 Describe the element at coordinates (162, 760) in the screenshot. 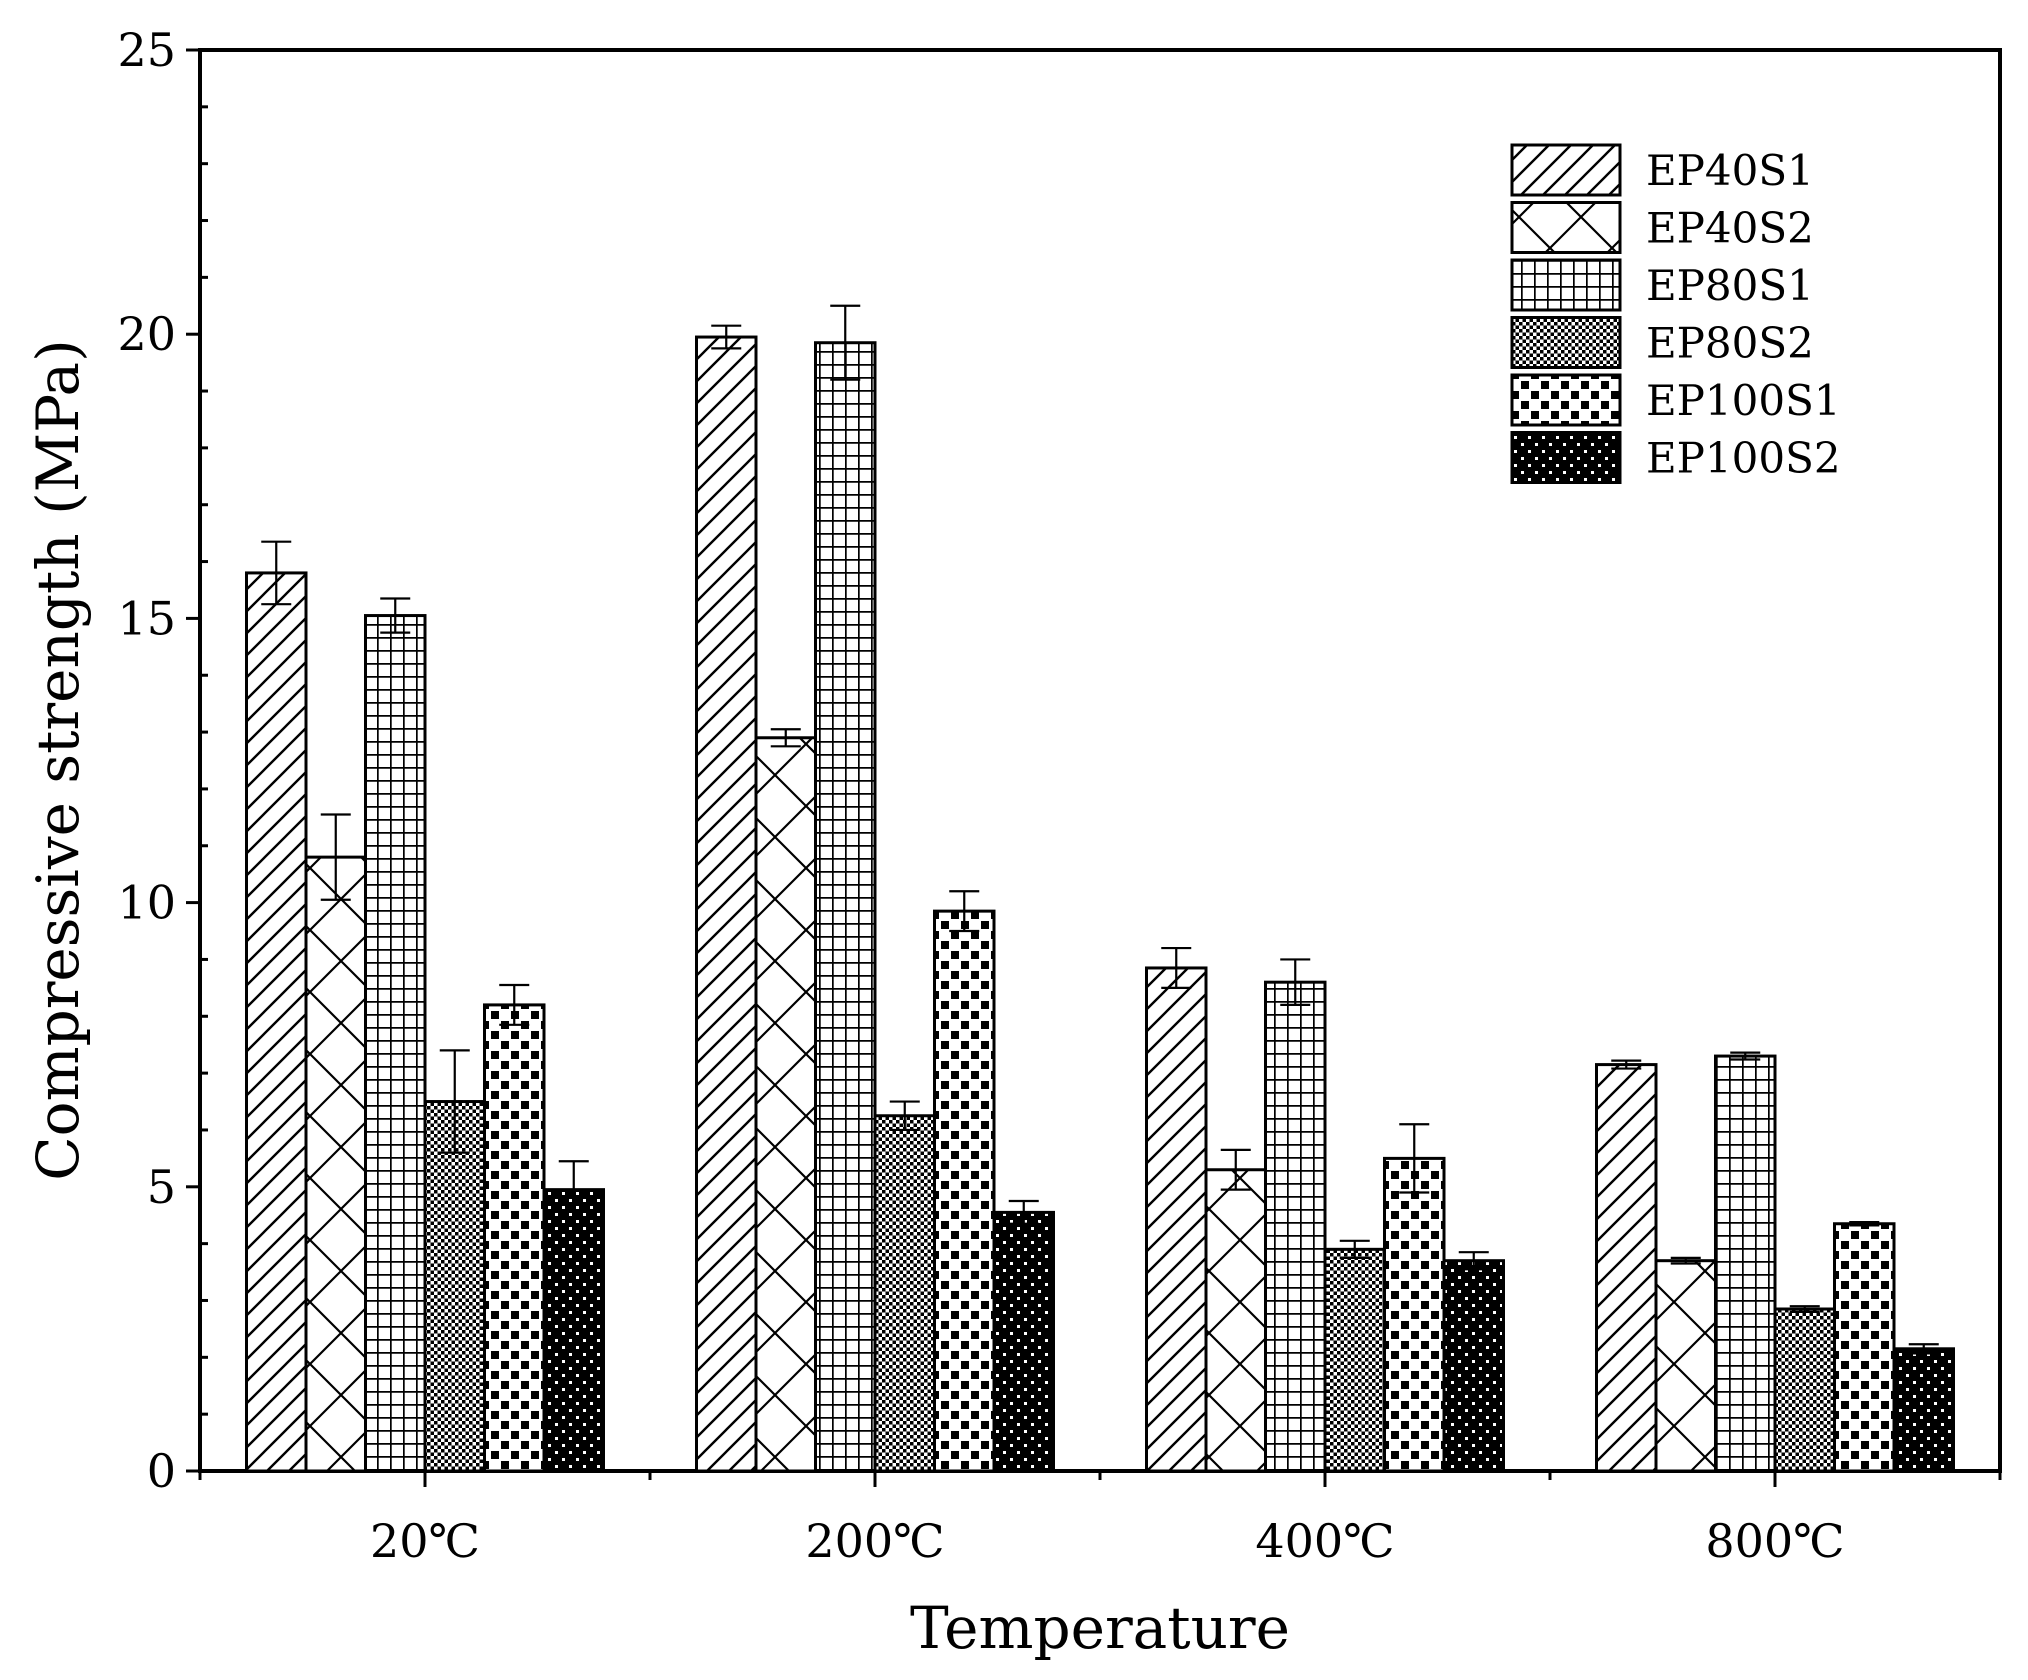

I see `y-axis-ticks: 0 5 10 15 20 25` at that location.